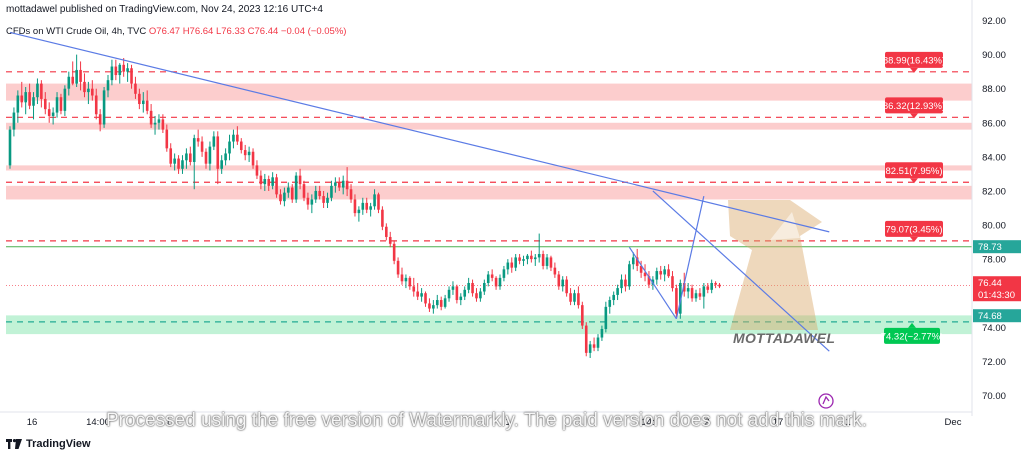 Image resolution: width=1024 pixels, height=456 pixels. Describe the element at coordinates (913, 171) in the screenshot. I see `price-label-text: 82.51(7.95%)` at that location.